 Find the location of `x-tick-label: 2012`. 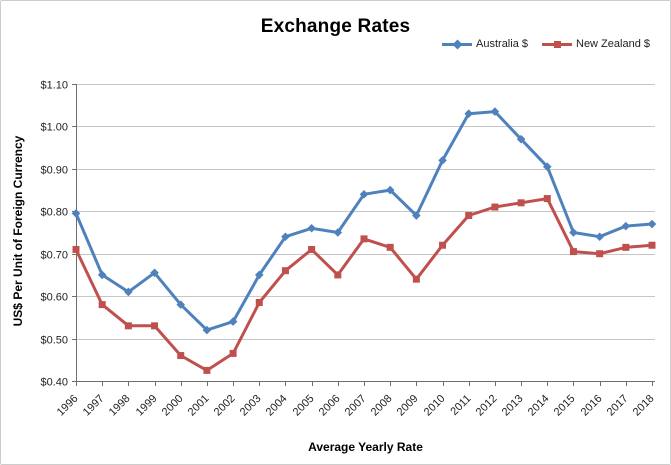

x-tick-label: 2012 is located at coordinates (487, 406).